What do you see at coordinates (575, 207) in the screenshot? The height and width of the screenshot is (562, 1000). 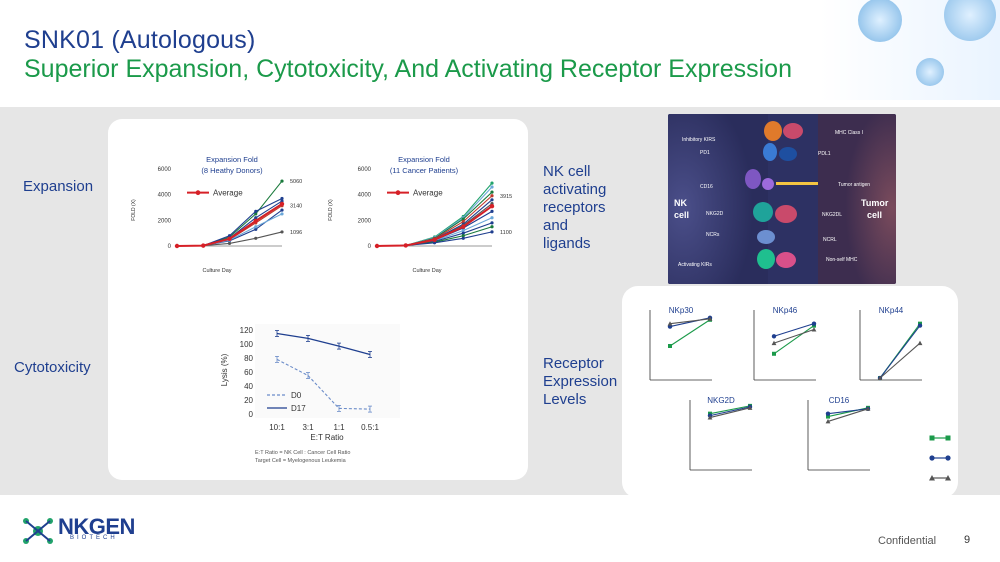 I see `nk-activating-label: NK cell activating receptors and ligands` at bounding box center [575, 207].